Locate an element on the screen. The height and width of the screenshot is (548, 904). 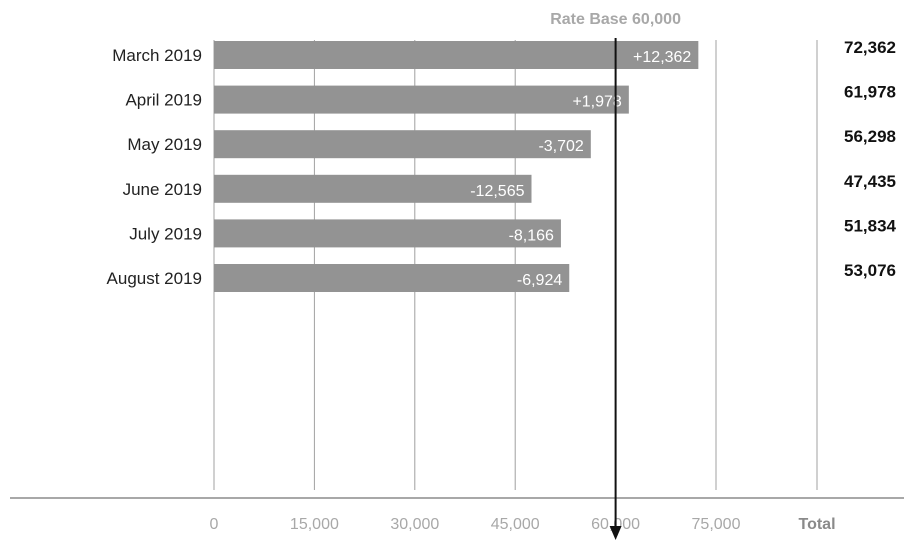
difference-label: -12,565 is located at coordinates (497, 191).